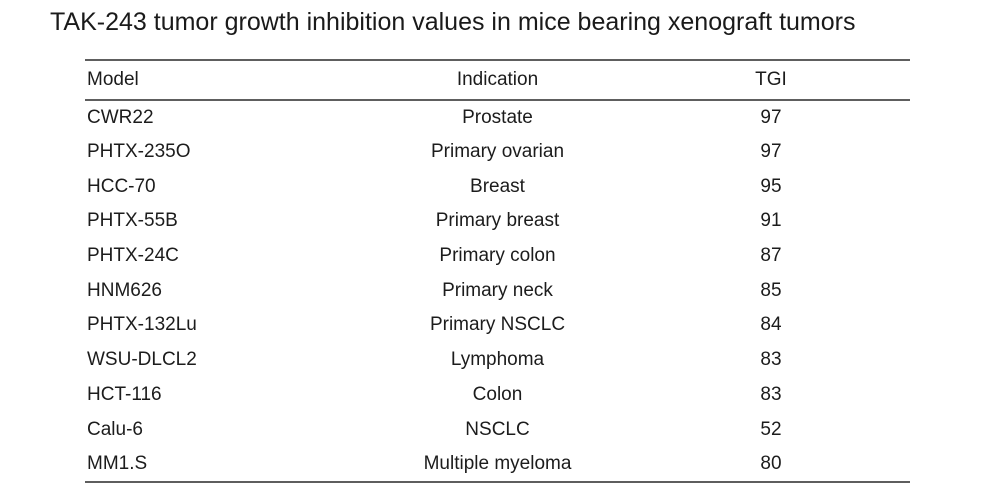 This screenshot has height=498, width=1000. I want to click on indication-cell: NSCLC, so click(497, 429).